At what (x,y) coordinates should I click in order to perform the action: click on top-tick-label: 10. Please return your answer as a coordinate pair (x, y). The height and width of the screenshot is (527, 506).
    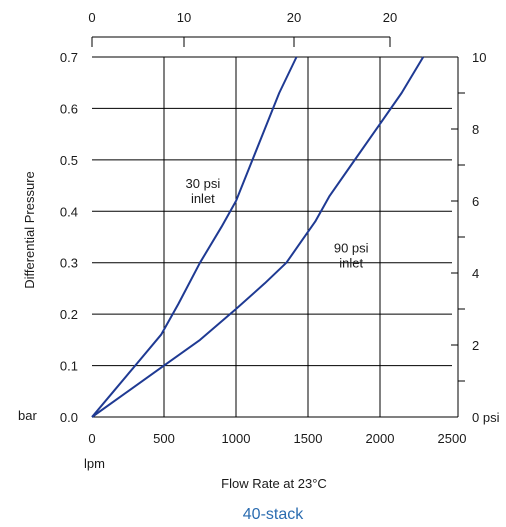
    Looking at the image, I should click on (184, 17).